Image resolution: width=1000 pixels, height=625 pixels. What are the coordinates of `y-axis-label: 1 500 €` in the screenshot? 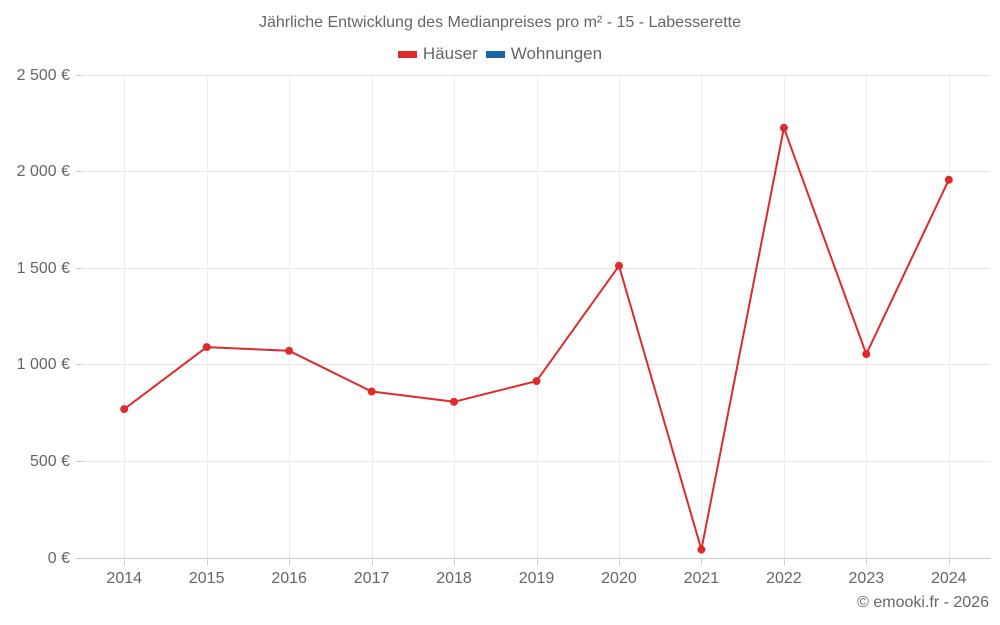 It's located at (43, 268).